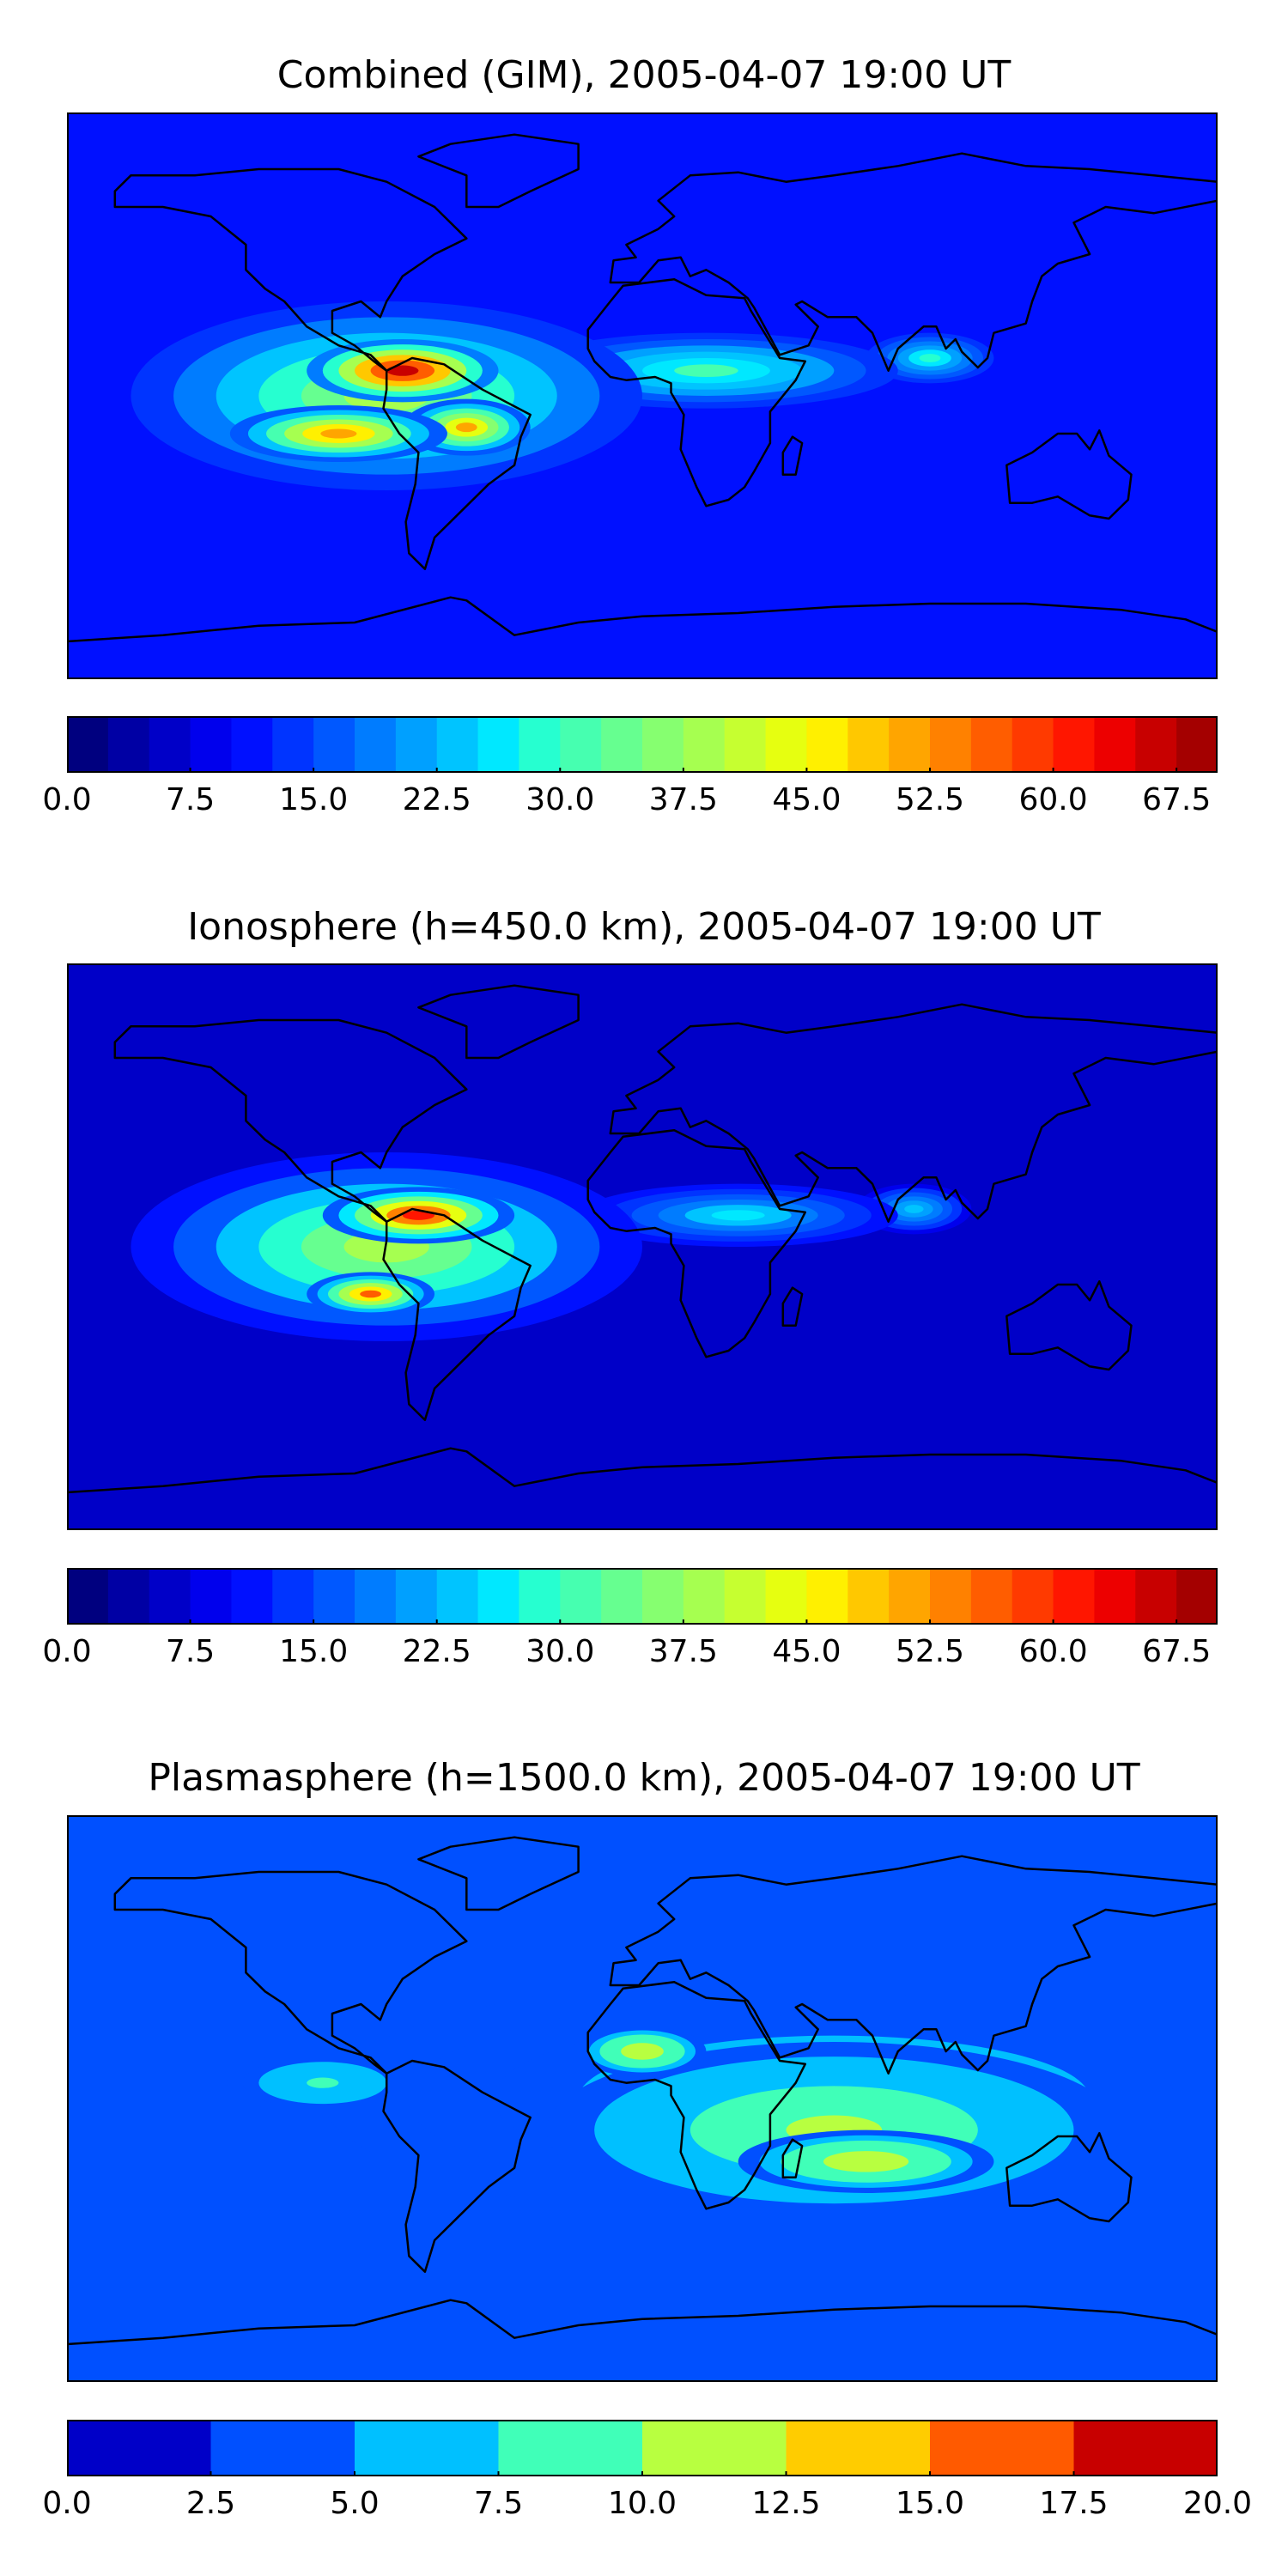 This screenshot has width=1288, height=2576. Describe the element at coordinates (642, 2503) in the screenshot. I see `colorbar-tick-label: 10.0` at that location.